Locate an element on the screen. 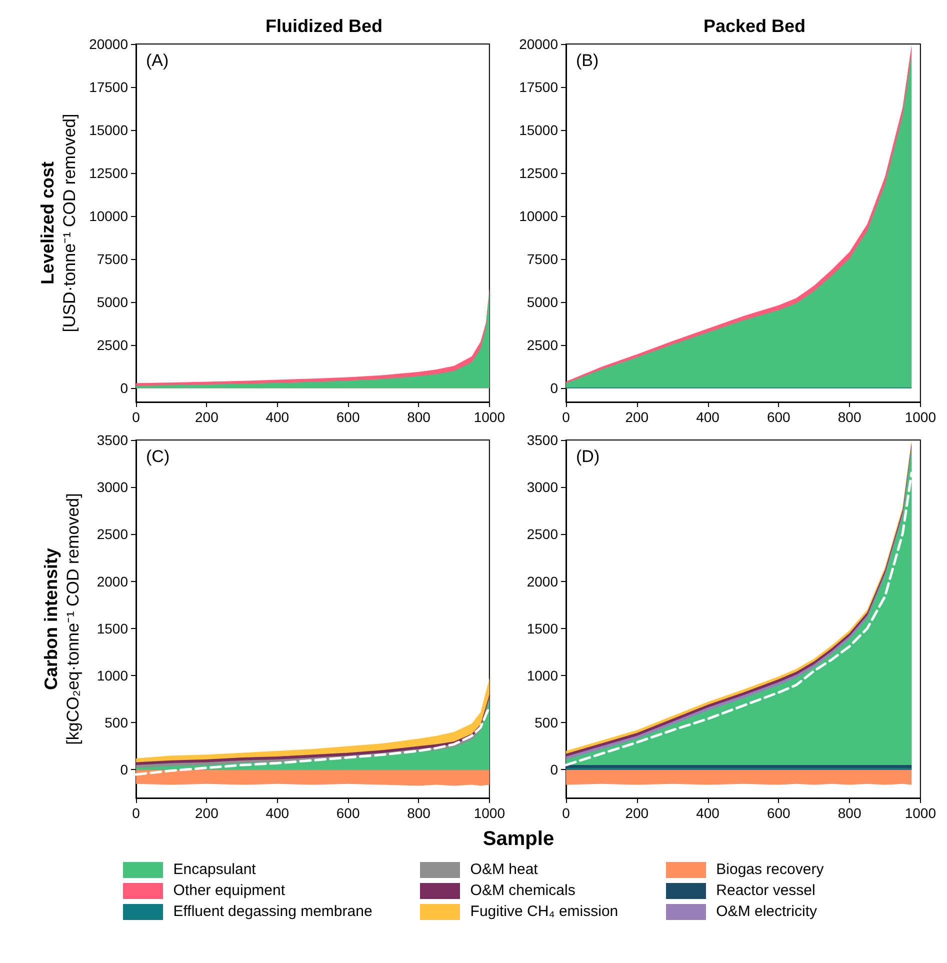  chart-title: Packed Bed is located at coordinates (754, 26).